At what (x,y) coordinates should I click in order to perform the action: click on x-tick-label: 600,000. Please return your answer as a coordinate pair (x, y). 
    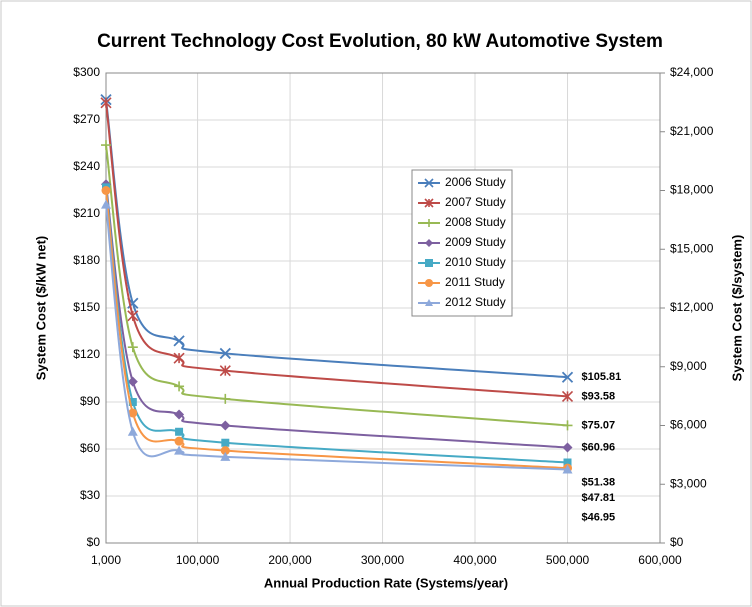
    Looking at the image, I should click on (660, 560).